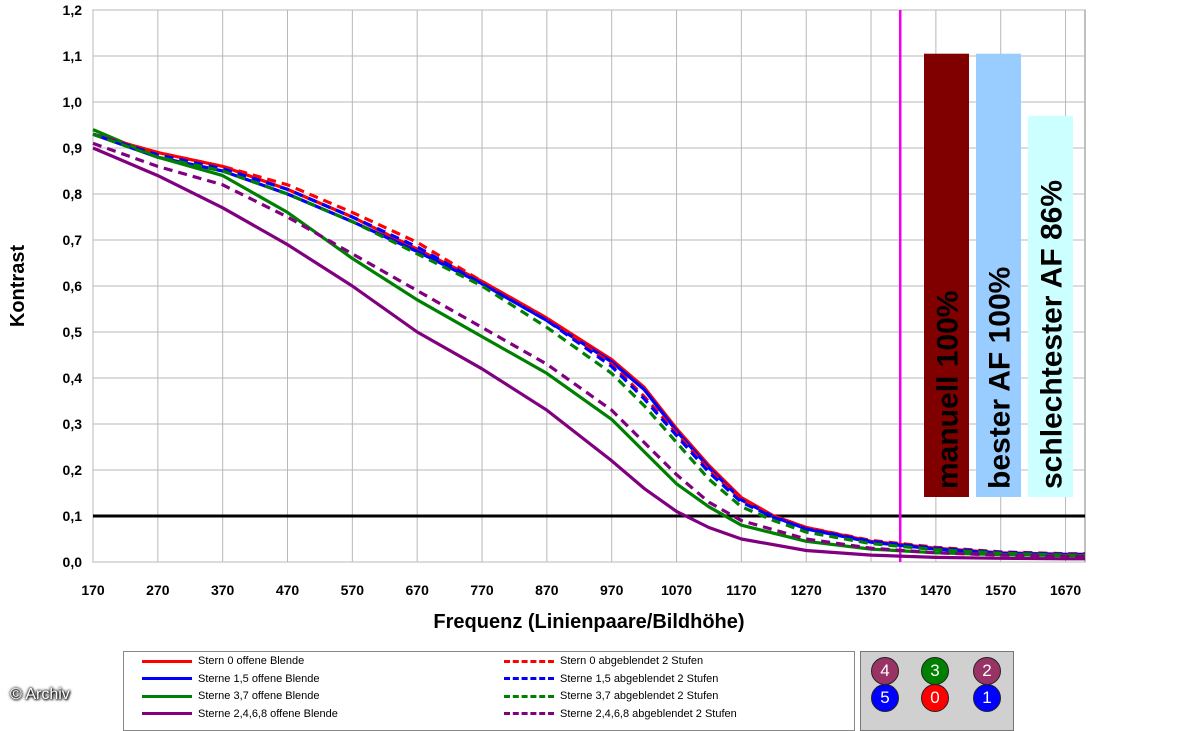  Describe the element at coordinates (73, 470) in the screenshot. I see `y-tick-label: 0,2` at that location.